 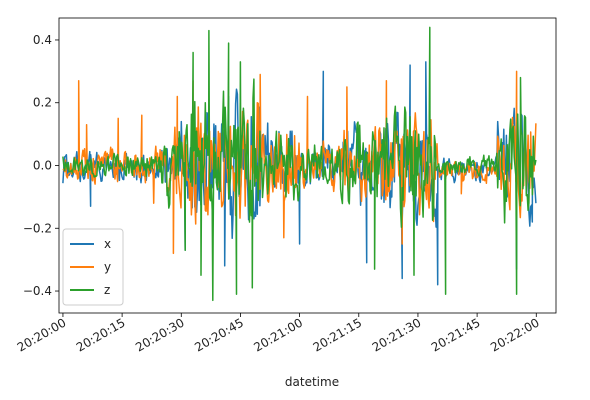 I want to click on x-tick-label: 20:20:30, so click(x=160, y=334).